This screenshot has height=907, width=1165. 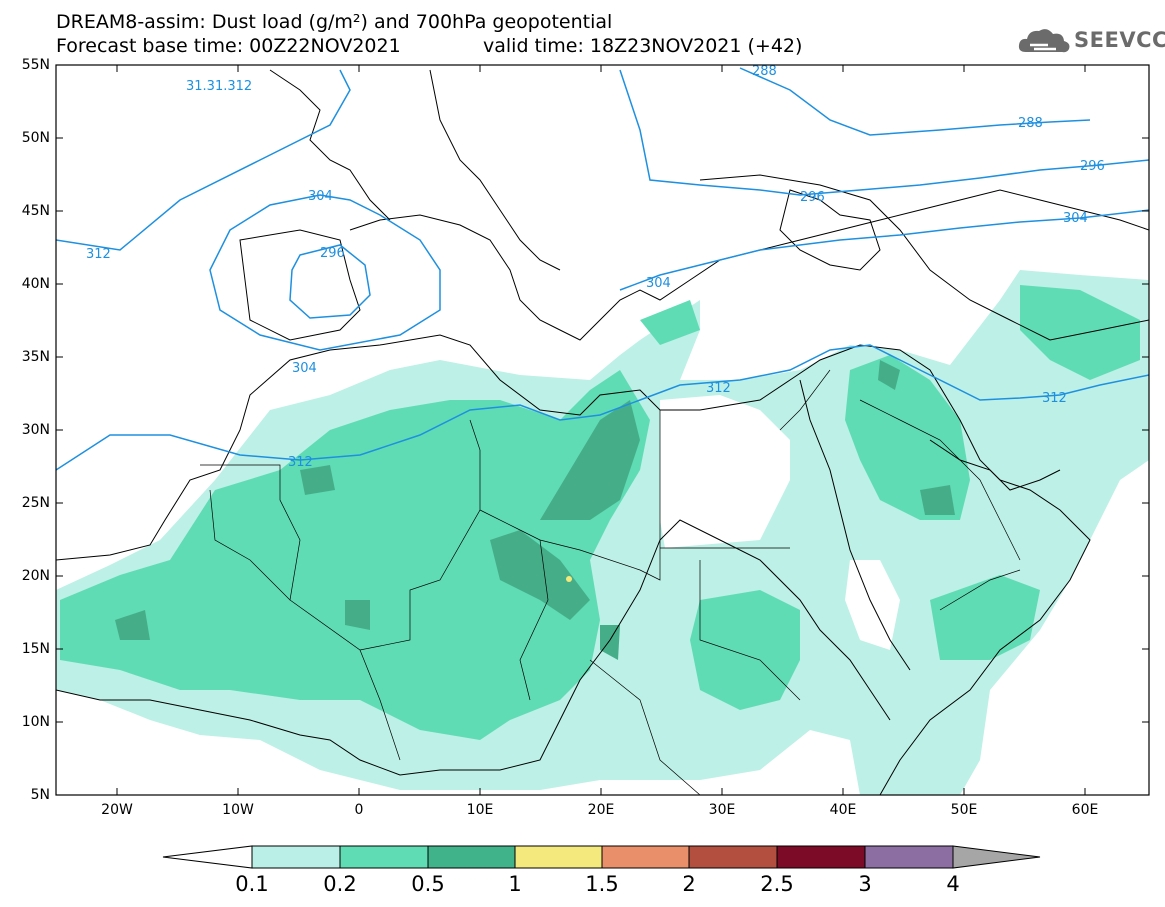 I want to click on colorbar-label: 0.2, so click(x=340, y=884).